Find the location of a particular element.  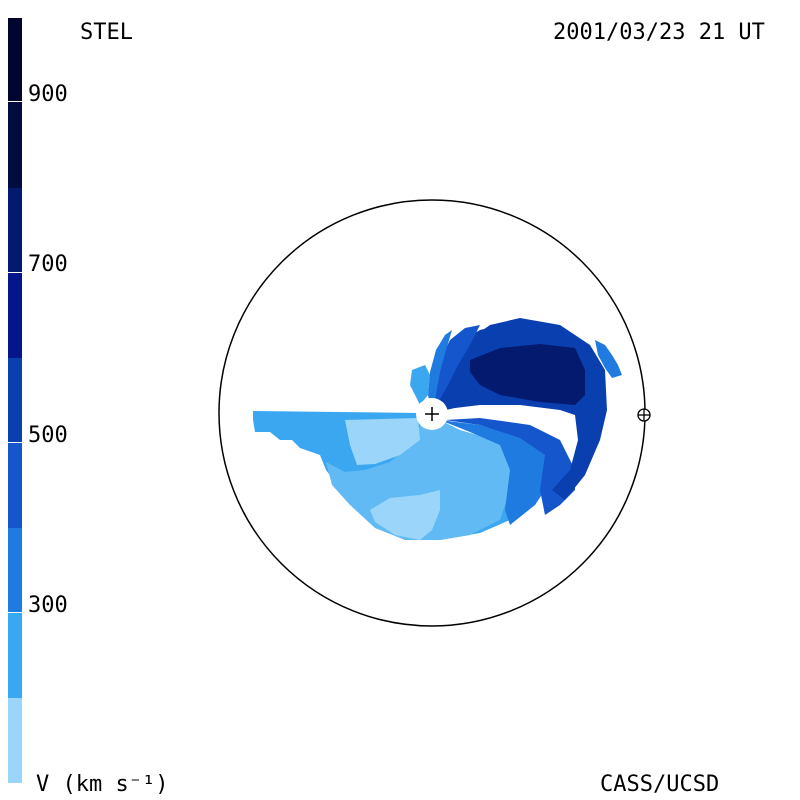

source-label: STEL is located at coordinates (106, 32).